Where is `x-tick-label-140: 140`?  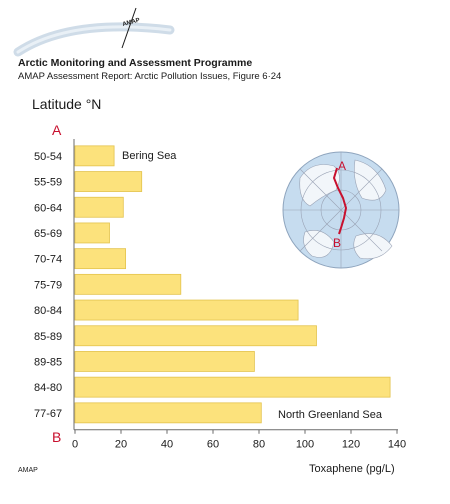 x-tick-label-140: 140 is located at coordinates (397, 445).